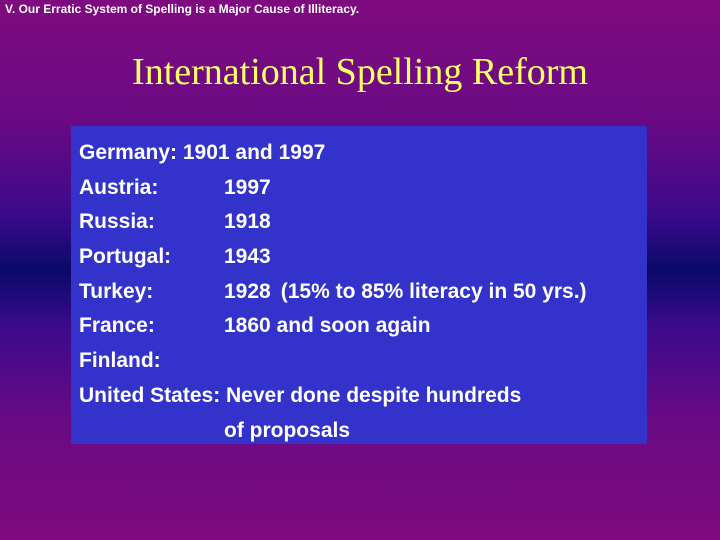 The height and width of the screenshot is (540, 720). What do you see at coordinates (359, 188) in the screenshot?
I see `list-item-austria: Austria: 1997` at bounding box center [359, 188].